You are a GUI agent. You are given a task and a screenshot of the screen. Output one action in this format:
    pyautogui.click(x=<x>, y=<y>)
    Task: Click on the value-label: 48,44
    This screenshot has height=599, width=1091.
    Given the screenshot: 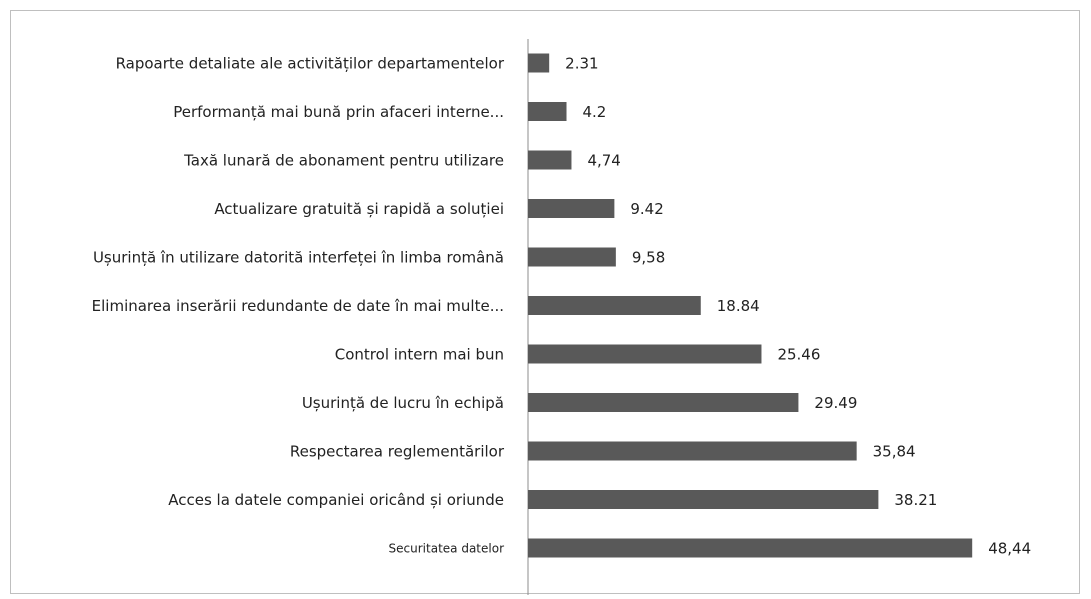 What is the action you would take?
    pyautogui.click(x=1009, y=549)
    